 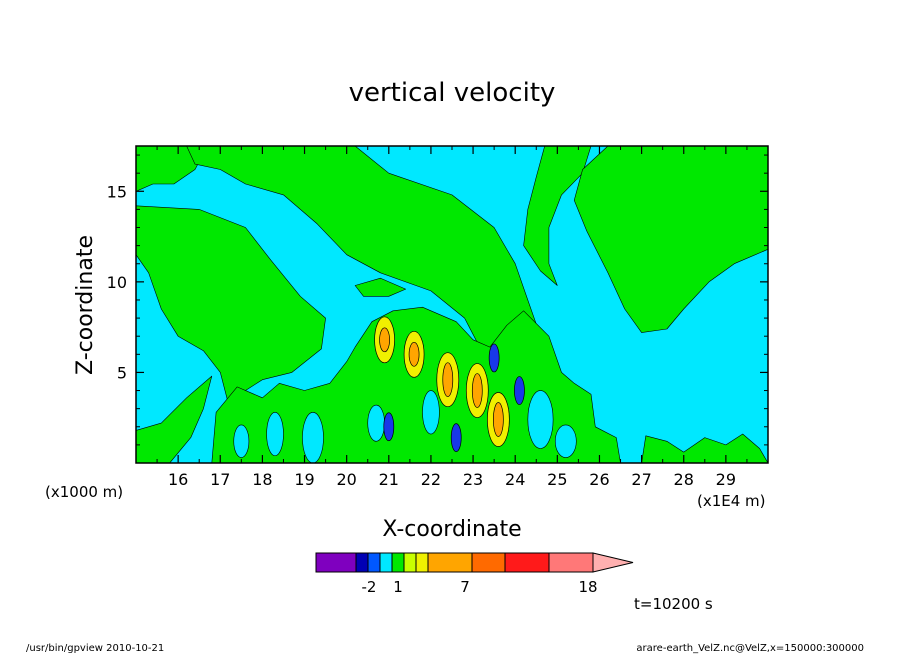 I want to click on x-tick-label: 18, so click(x=262, y=479).